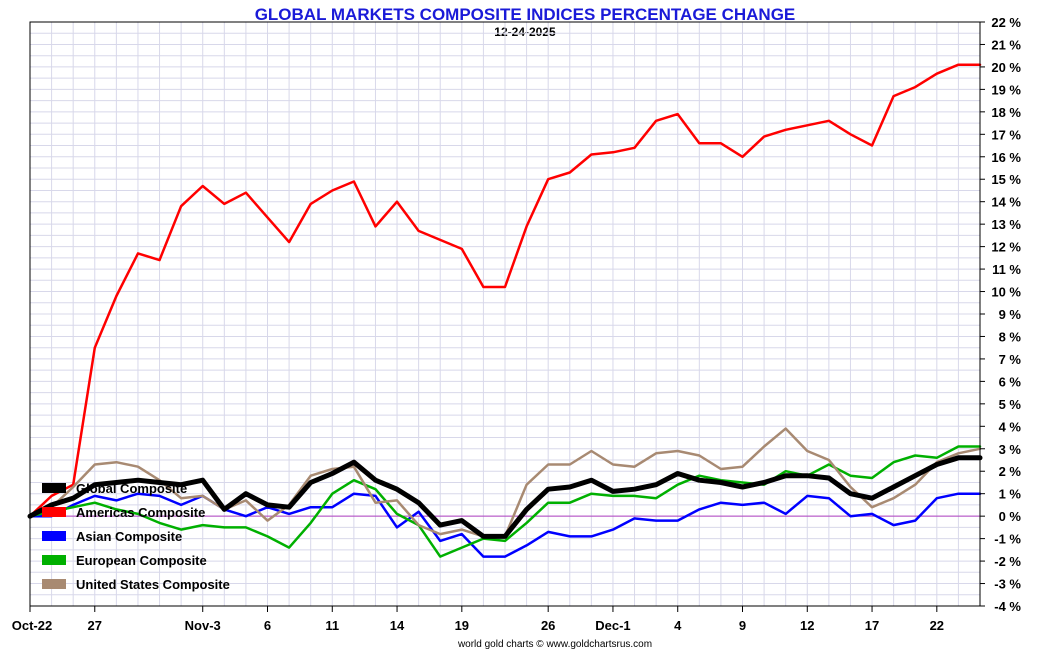 The image size is (1050, 650). What do you see at coordinates (742, 625) in the screenshot?
I see `x-tick-label: 9` at bounding box center [742, 625].